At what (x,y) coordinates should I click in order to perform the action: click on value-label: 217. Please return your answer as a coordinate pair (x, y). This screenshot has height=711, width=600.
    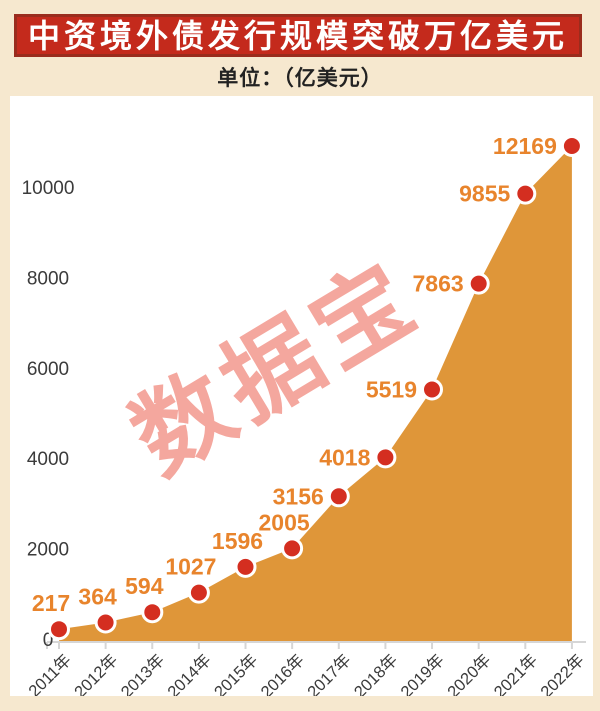
    Looking at the image, I should click on (51, 603).